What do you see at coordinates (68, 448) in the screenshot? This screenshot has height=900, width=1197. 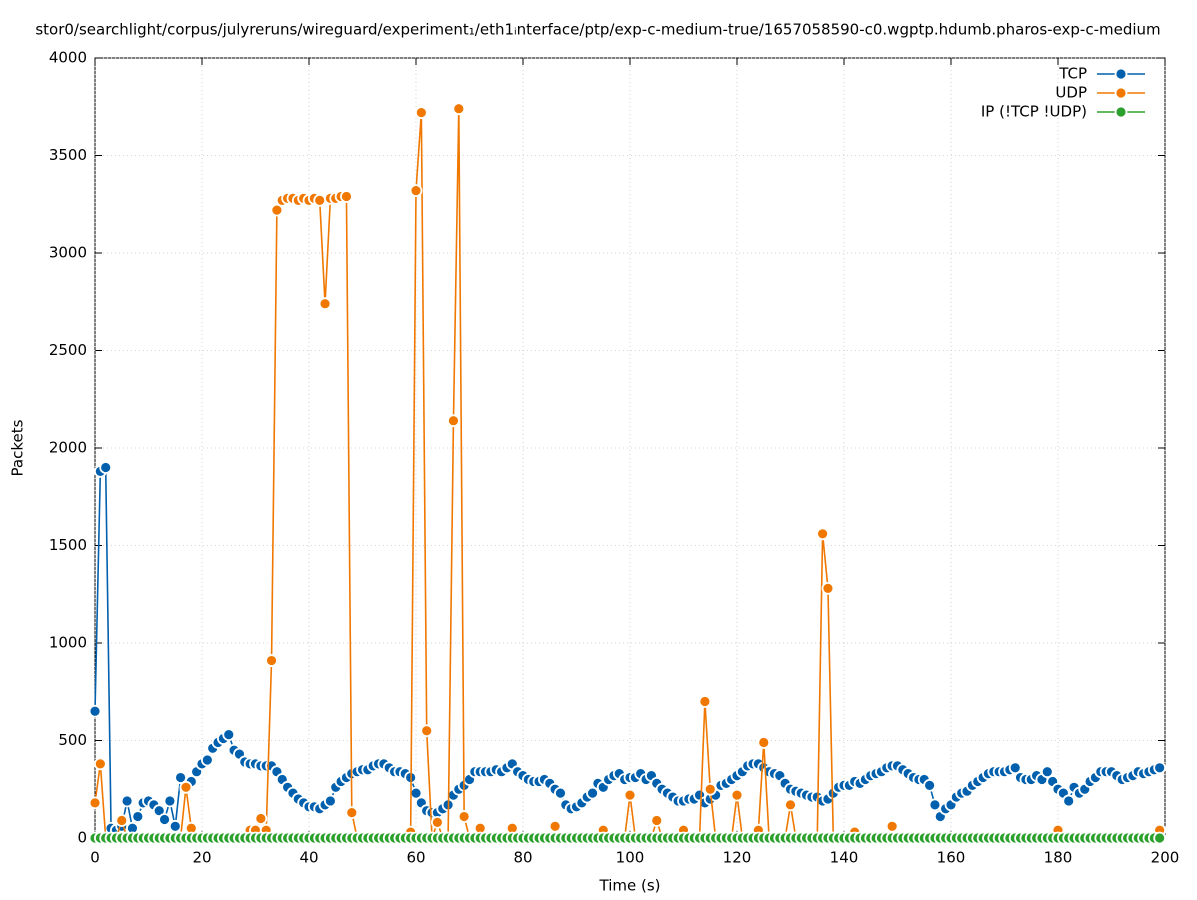 I see `y-tick-label: 2000` at bounding box center [68, 448].